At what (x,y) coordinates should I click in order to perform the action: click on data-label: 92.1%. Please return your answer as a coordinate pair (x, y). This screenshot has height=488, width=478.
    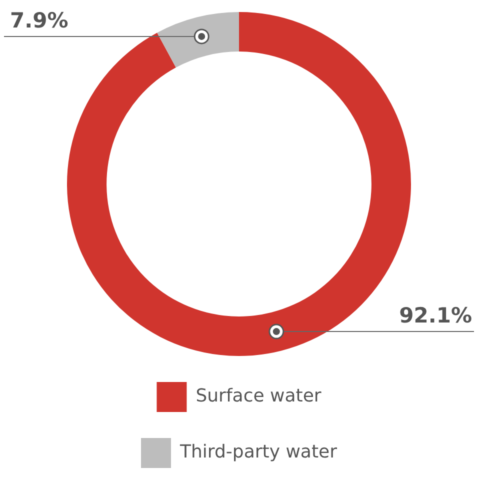
    Looking at the image, I should click on (435, 316).